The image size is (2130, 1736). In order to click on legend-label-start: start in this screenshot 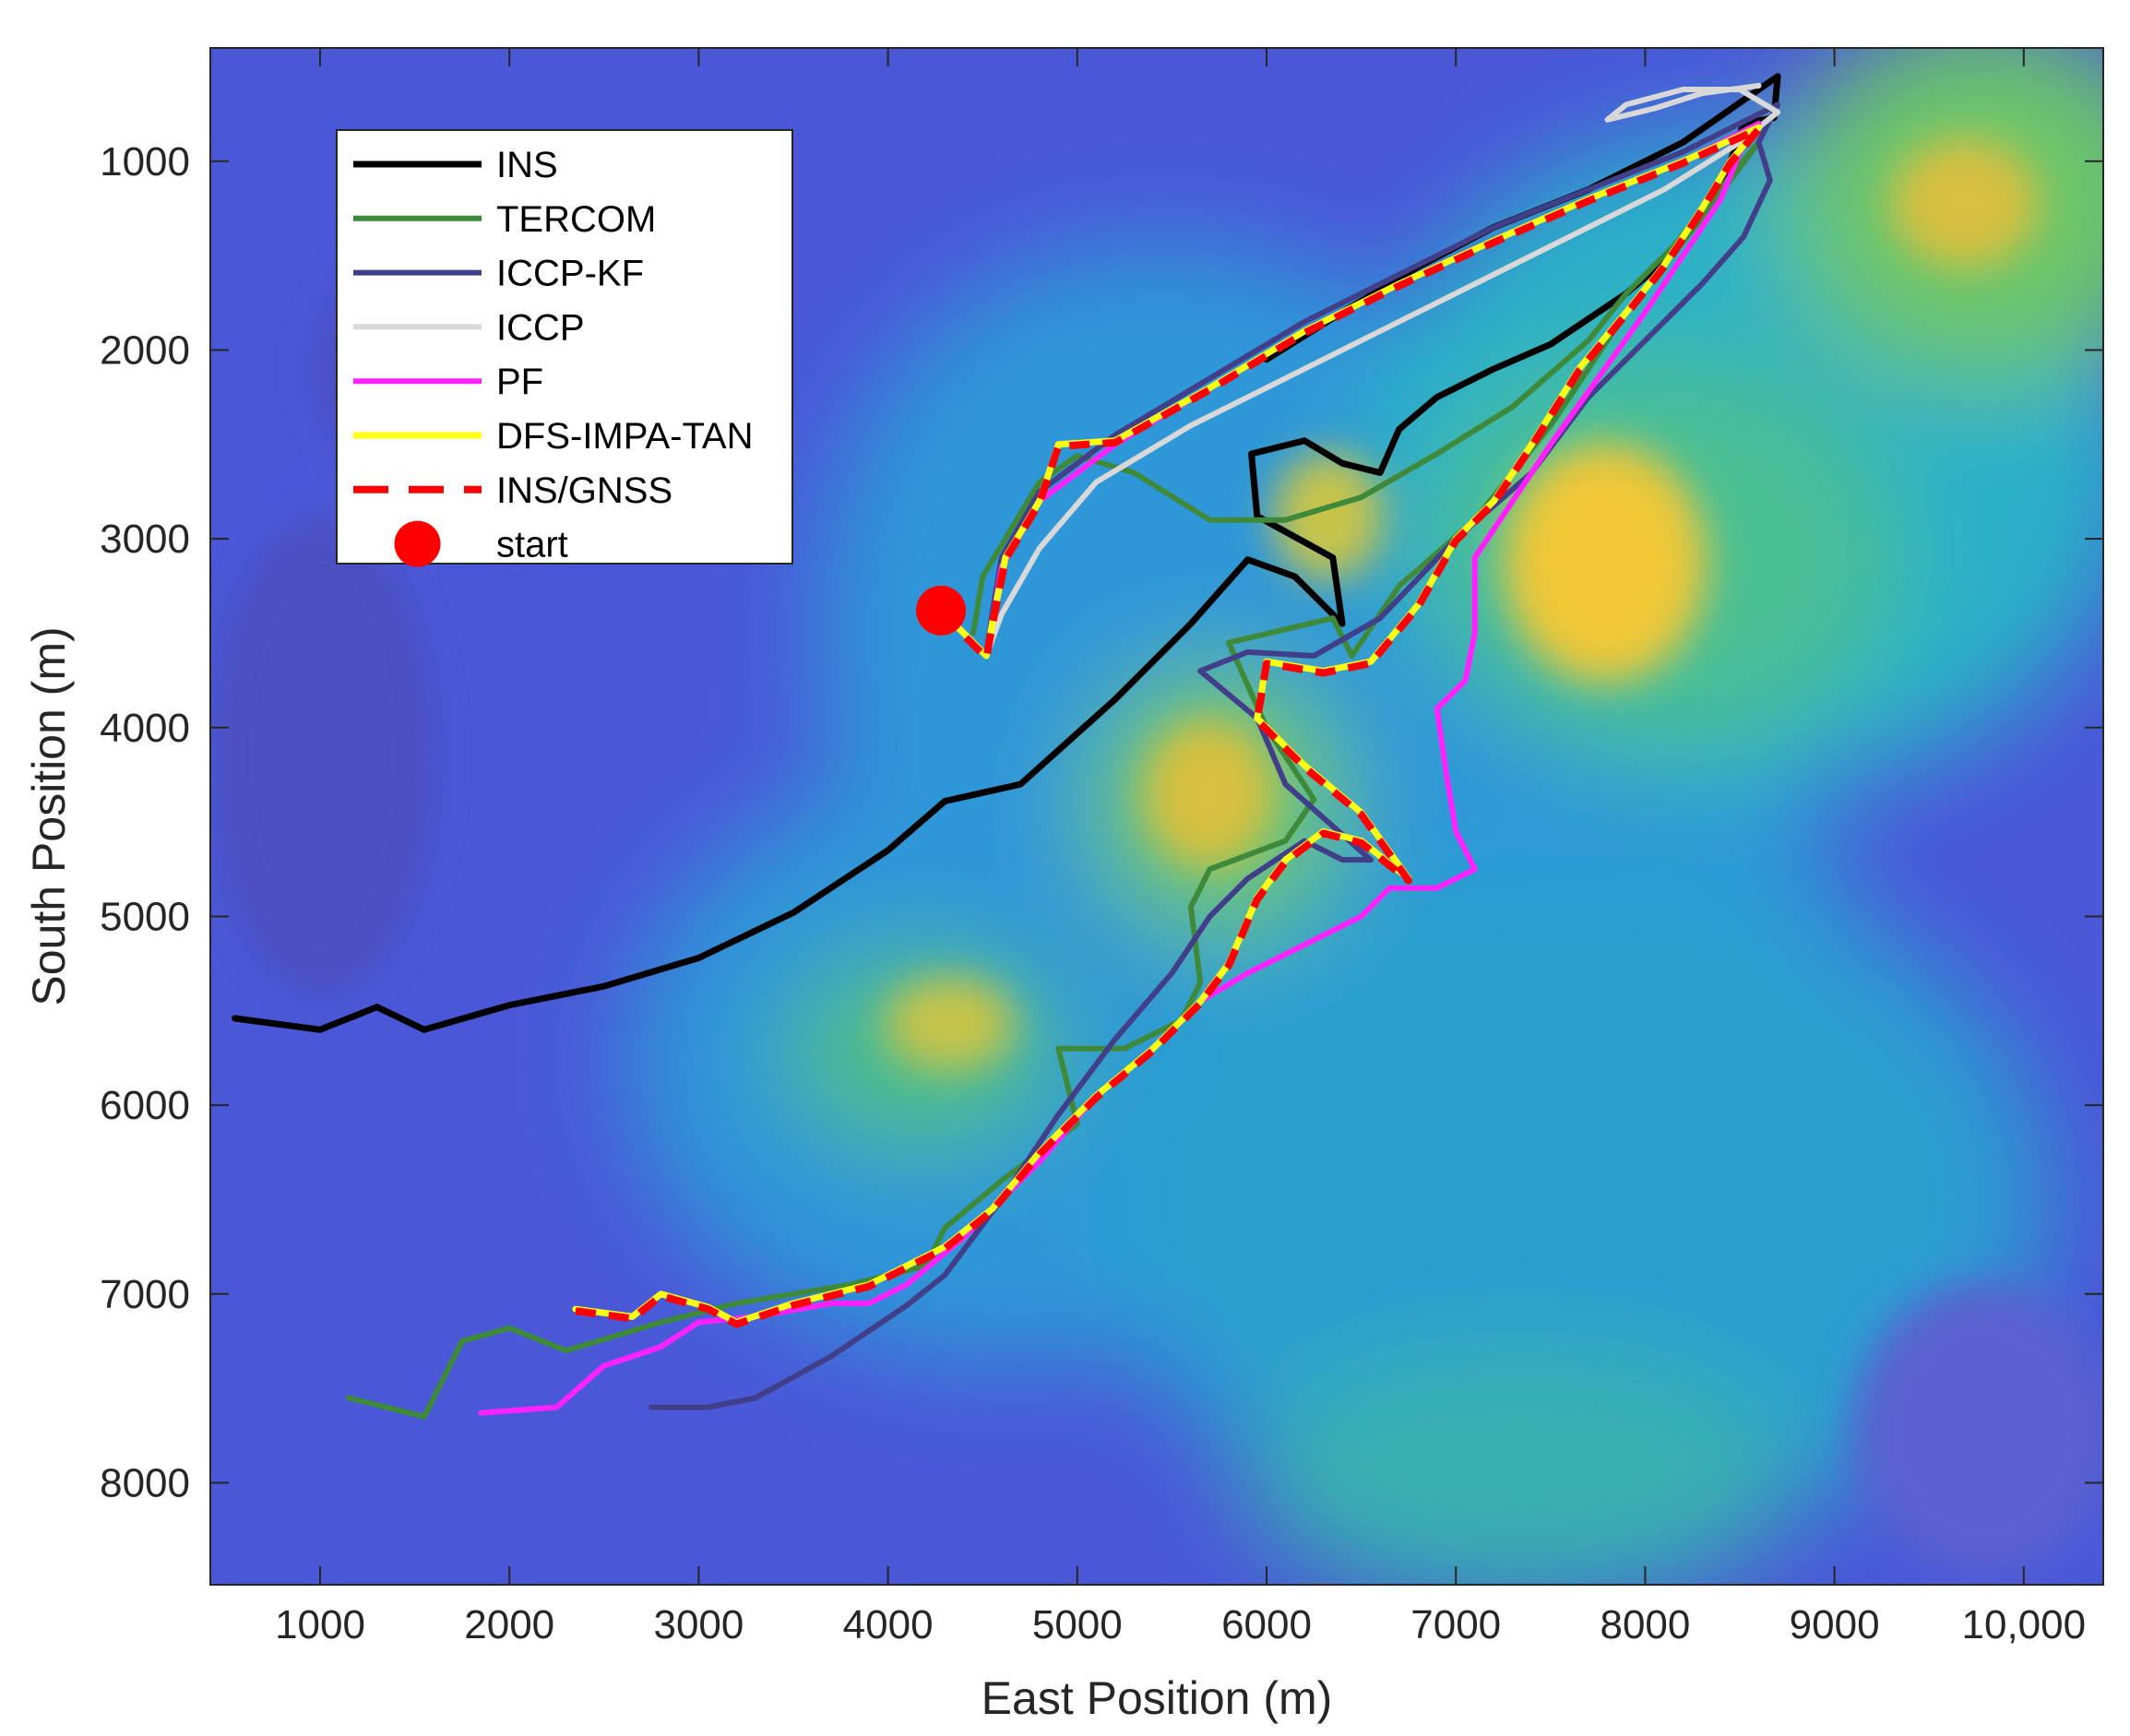, I will do `click(532, 545)`.